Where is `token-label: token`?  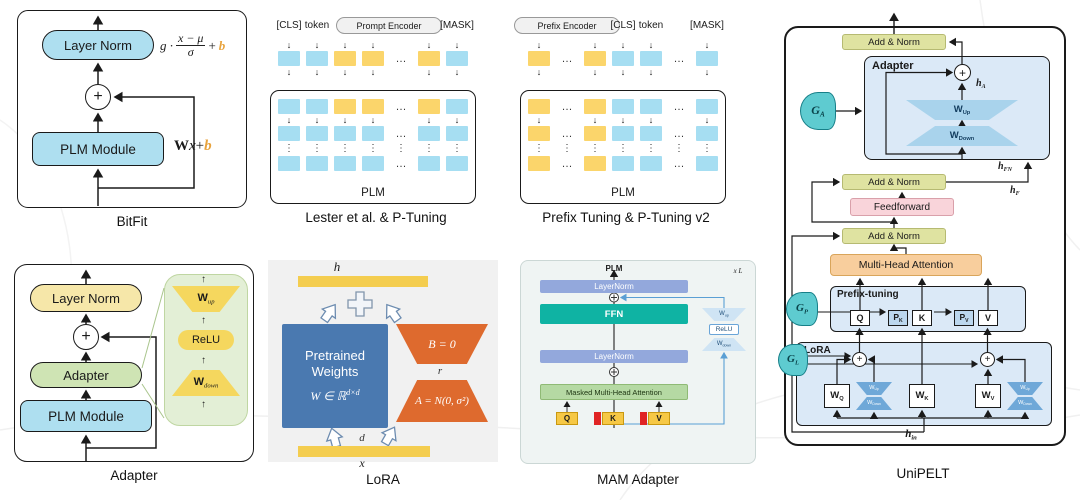 token-label: token is located at coordinates (317, 25).